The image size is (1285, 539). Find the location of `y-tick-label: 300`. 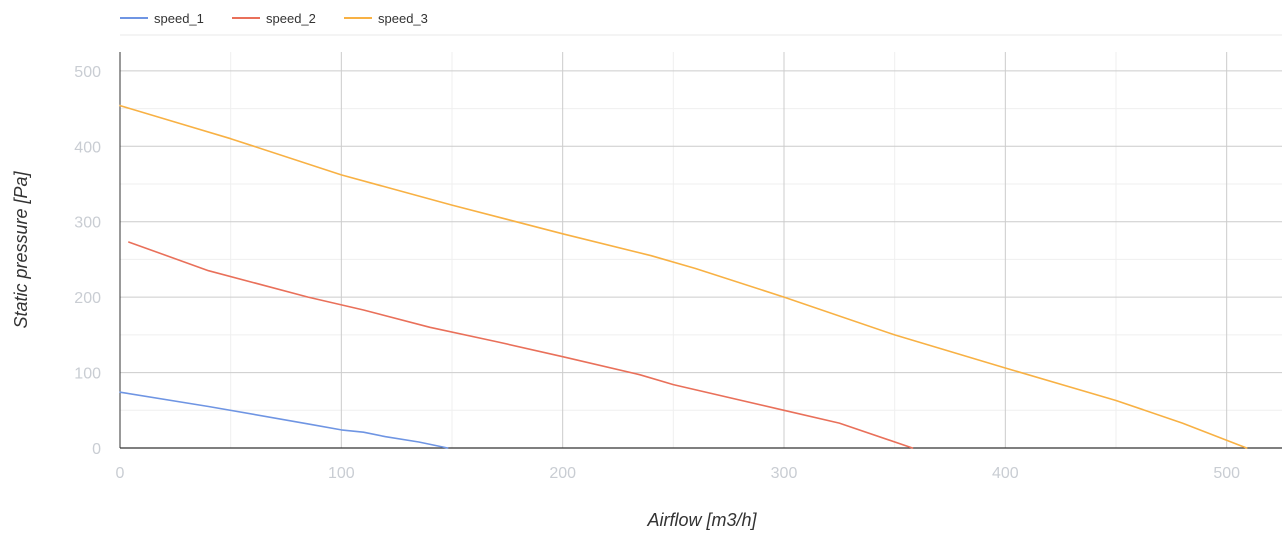

y-tick-label: 300 is located at coordinates (87, 223).